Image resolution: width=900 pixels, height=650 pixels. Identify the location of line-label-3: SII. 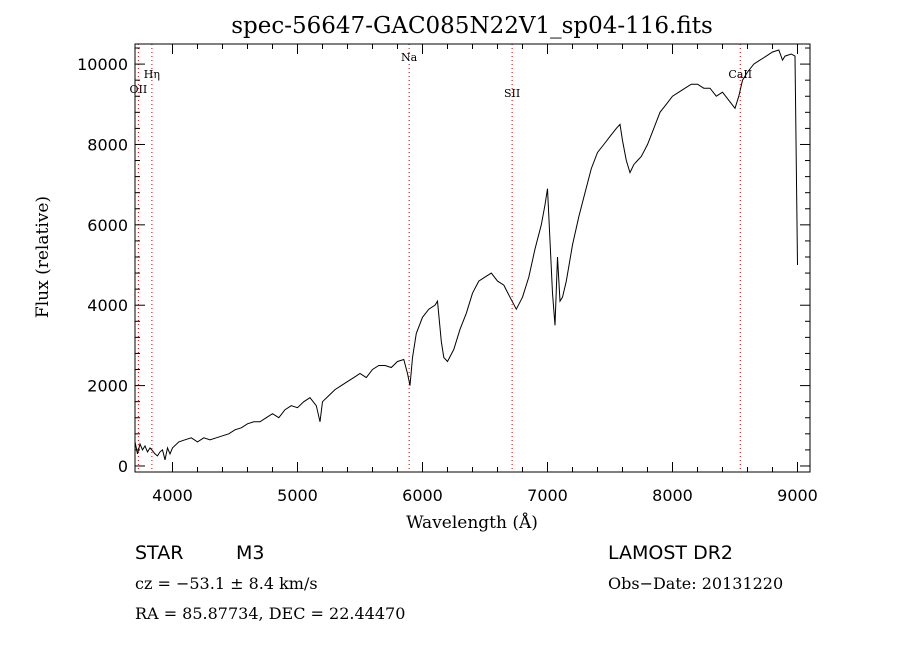
(512, 93).